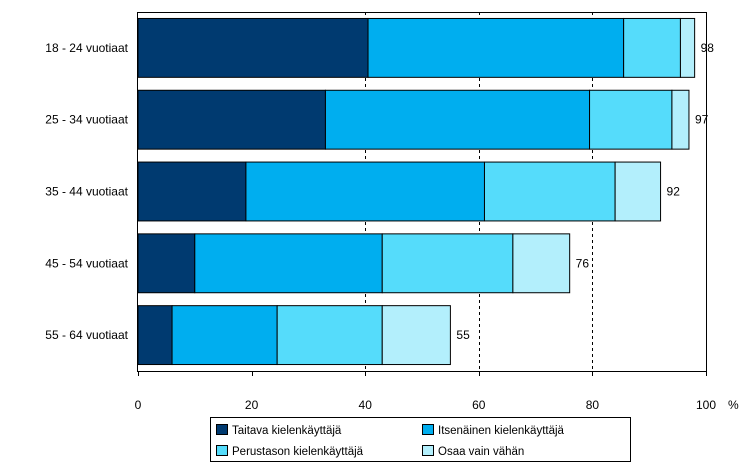 Image resolution: width=742 pixels, height=462 pixels. Describe the element at coordinates (674, 192) in the screenshot. I see `total-label: 92` at that location.